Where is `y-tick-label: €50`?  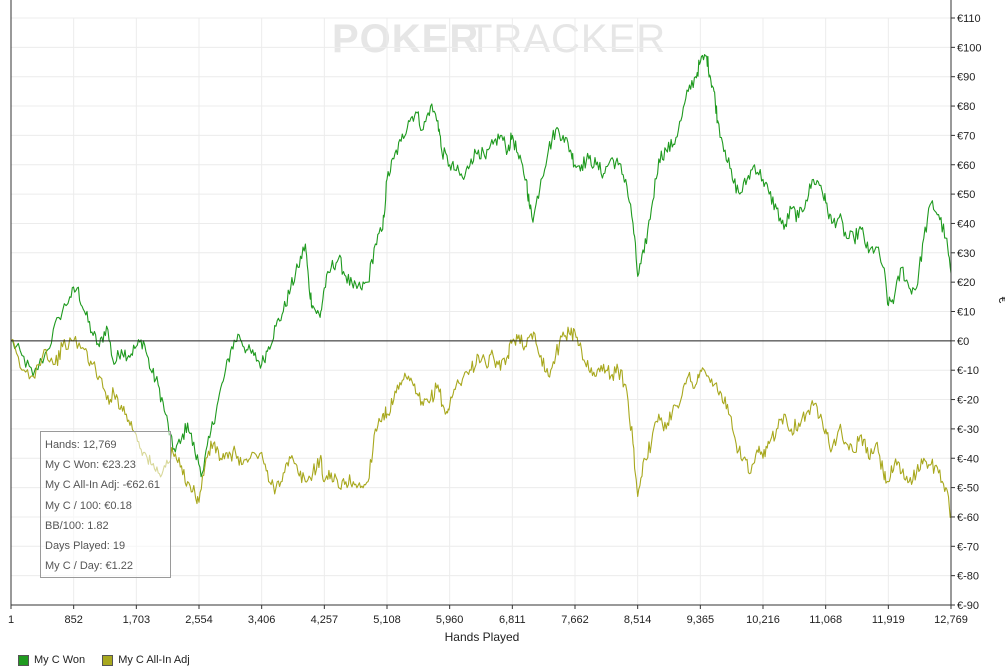 y-tick-label: €50 is located at coordinates (966, 195).